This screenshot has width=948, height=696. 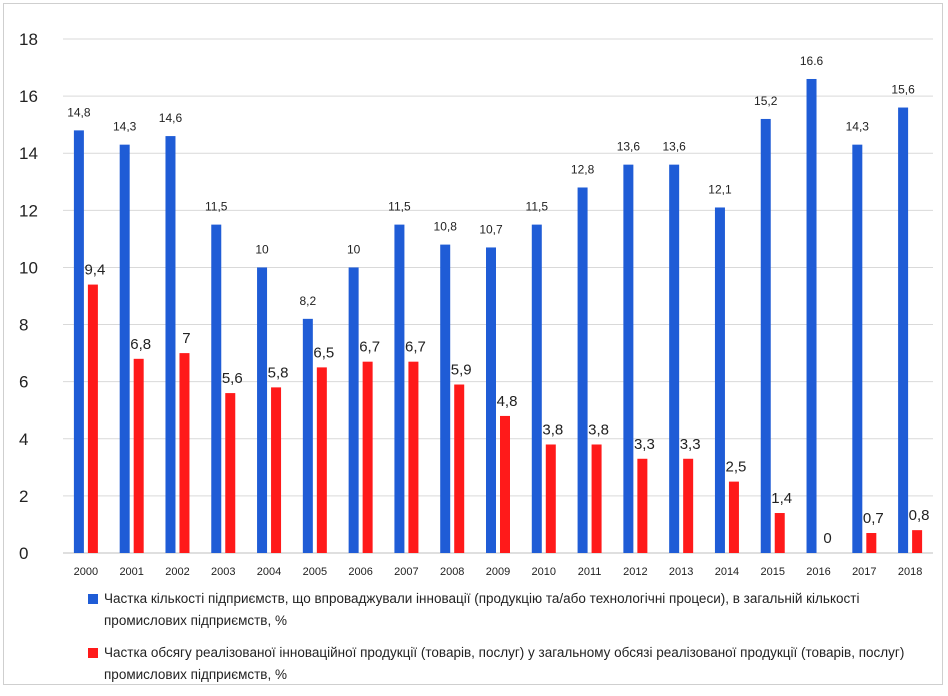 What do you see at coordinates (269, 572) in the screenshot?
I see `x-tick-label: 2004` at bounding box center [269, 572].